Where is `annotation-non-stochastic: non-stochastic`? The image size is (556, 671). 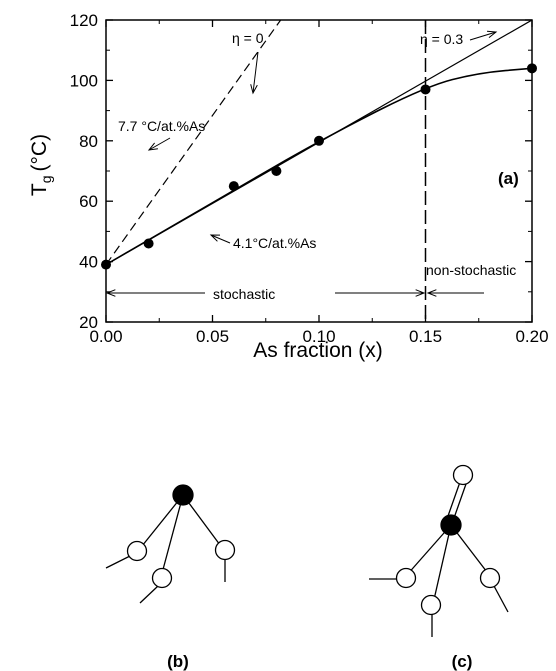
annotation-non-stochastic: non-stochastic is located at coordinates (471, 270).